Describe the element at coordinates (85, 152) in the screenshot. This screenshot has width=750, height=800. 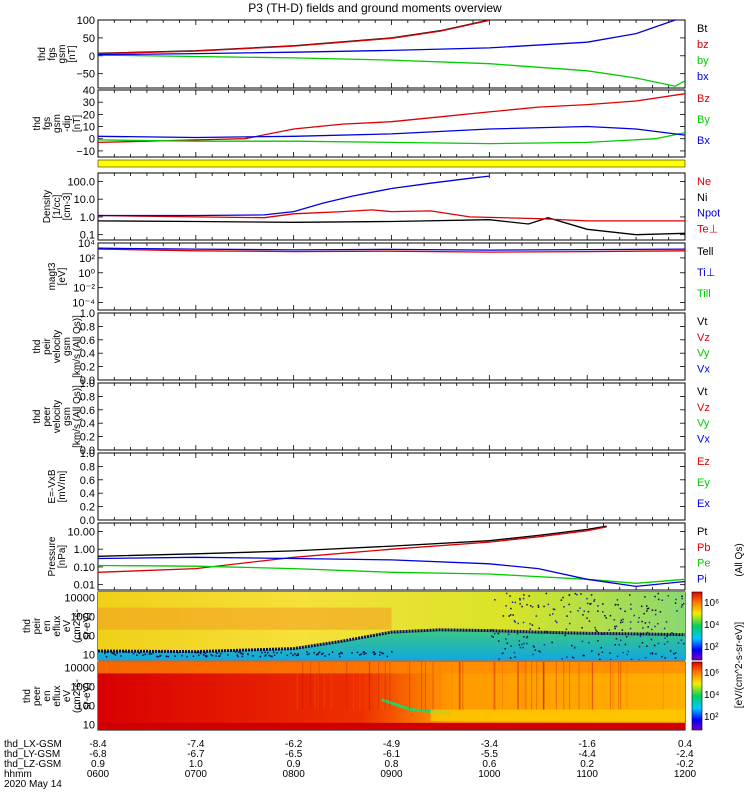
I see `y-tick-label: −10` at that location.